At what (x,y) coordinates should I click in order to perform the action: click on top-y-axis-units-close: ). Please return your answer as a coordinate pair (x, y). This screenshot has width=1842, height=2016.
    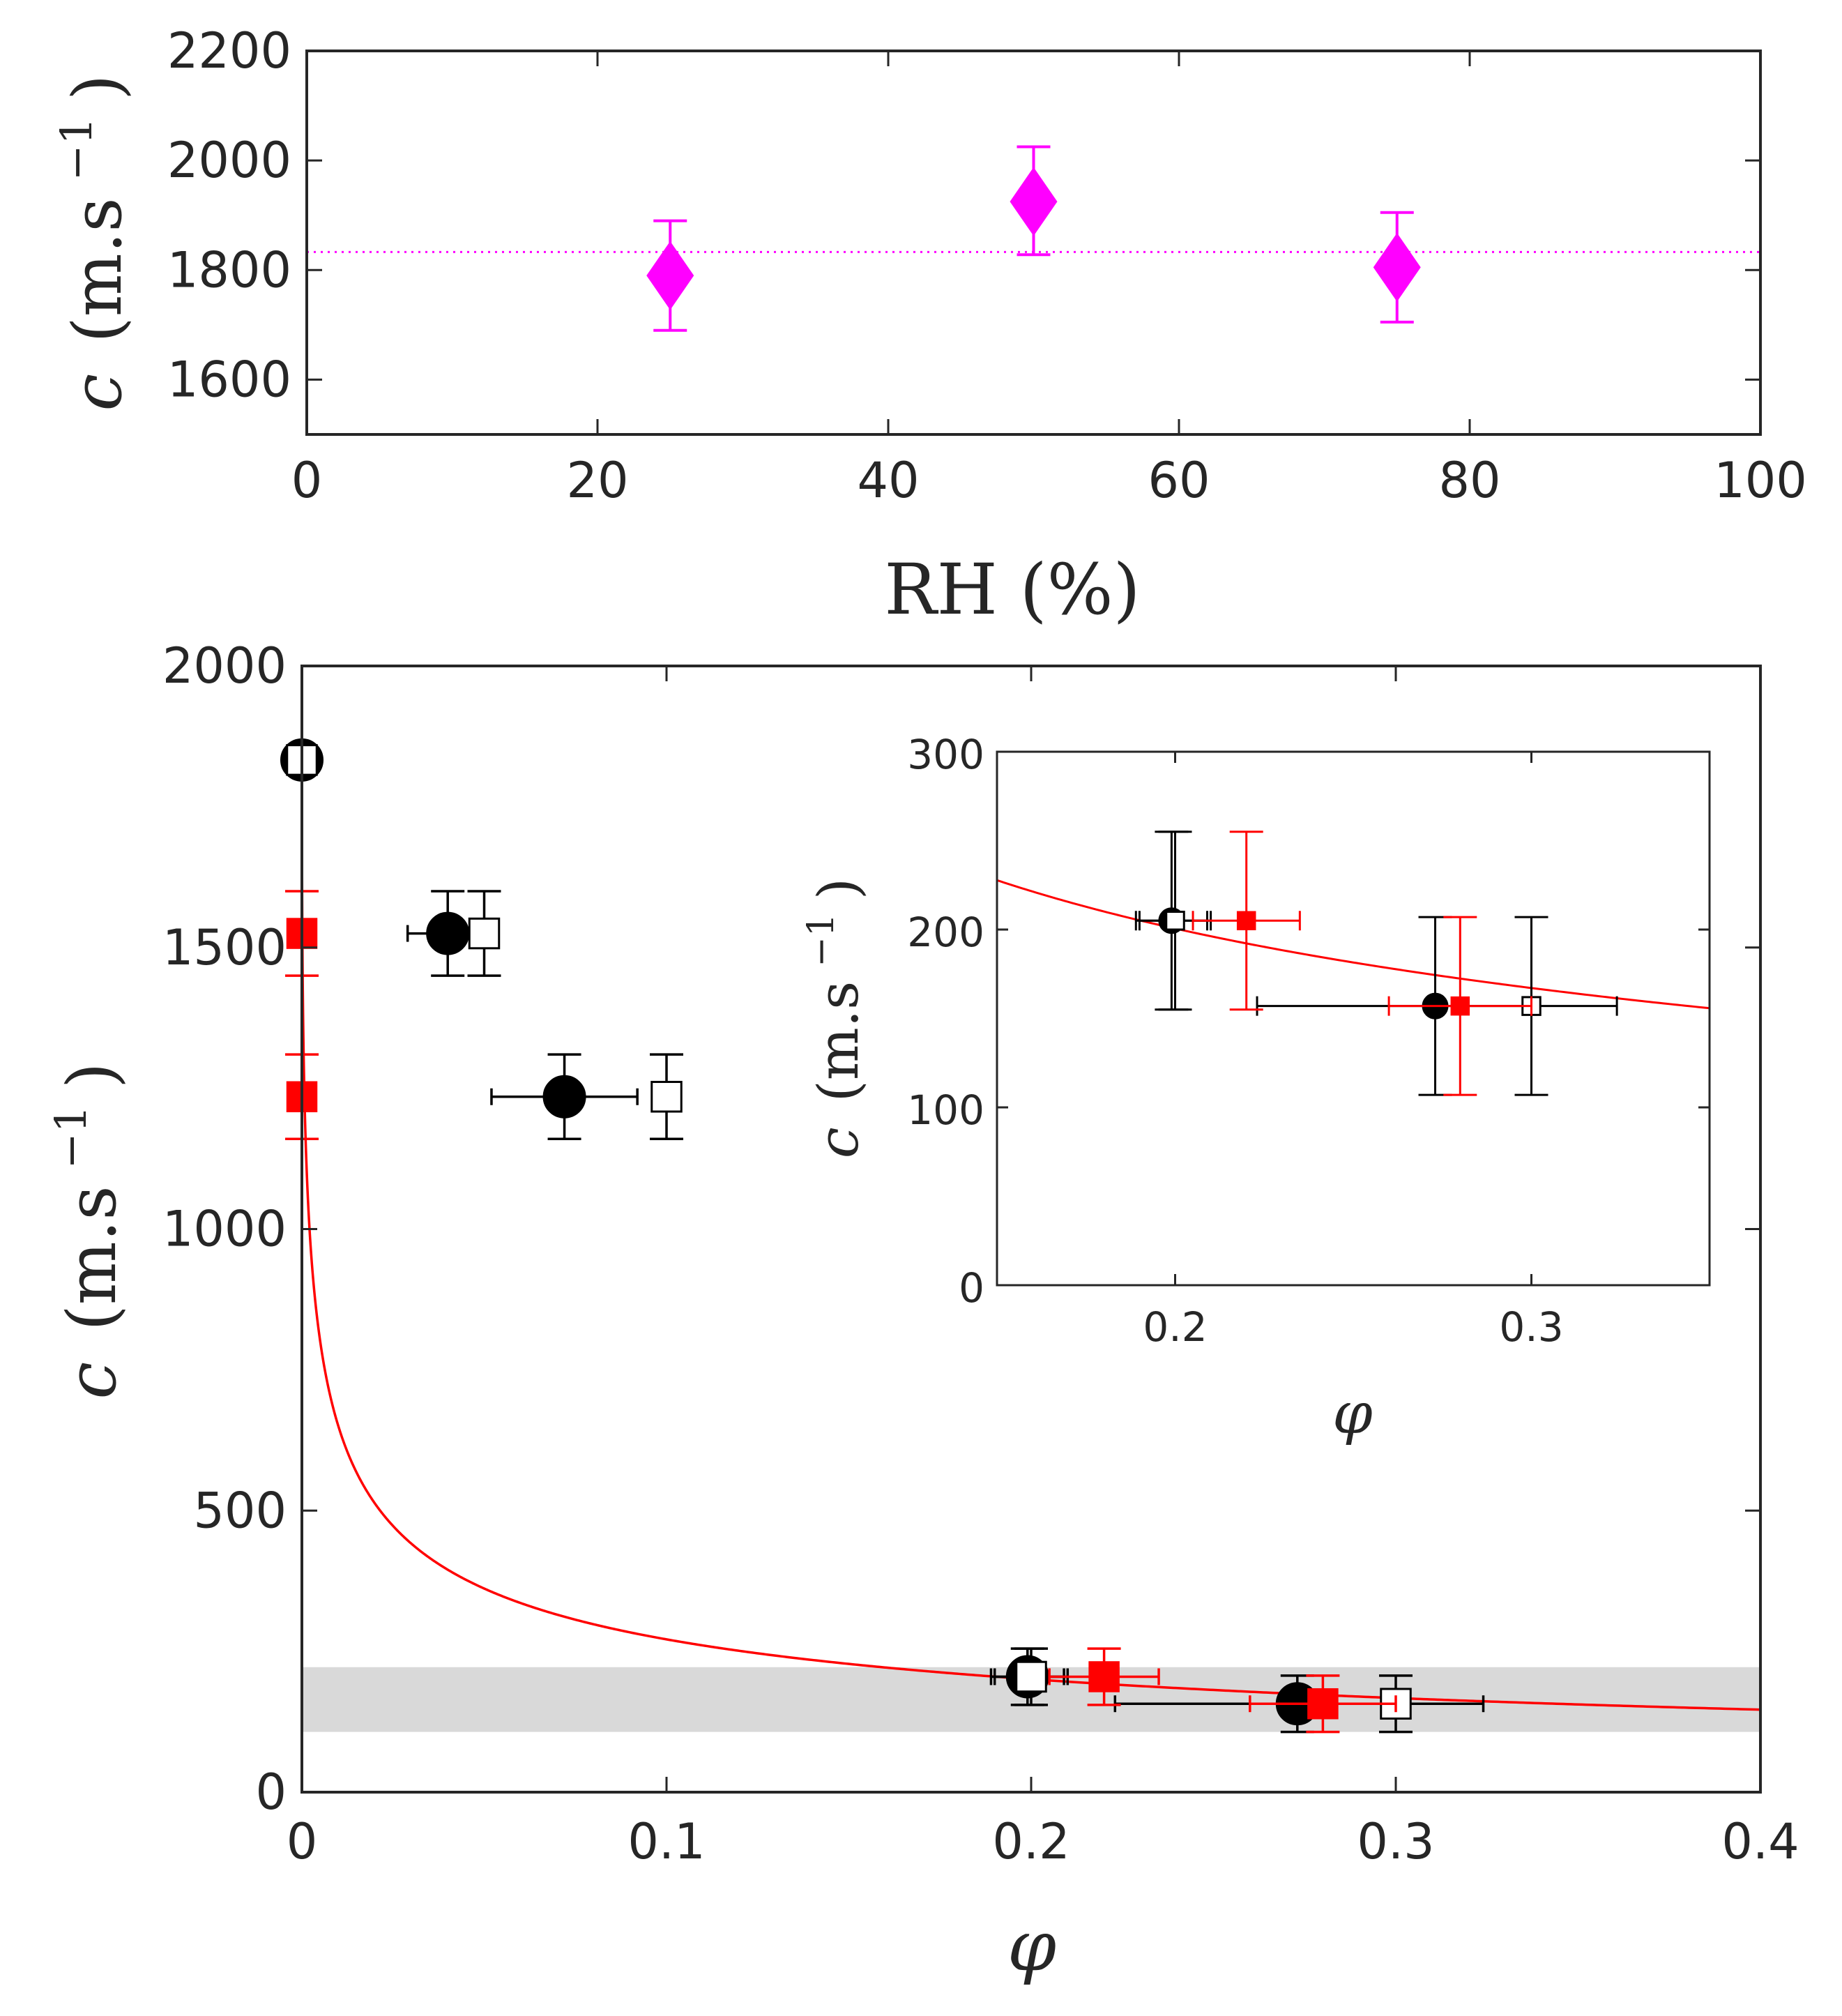
    Looking at the image, I should click on (98, 87).